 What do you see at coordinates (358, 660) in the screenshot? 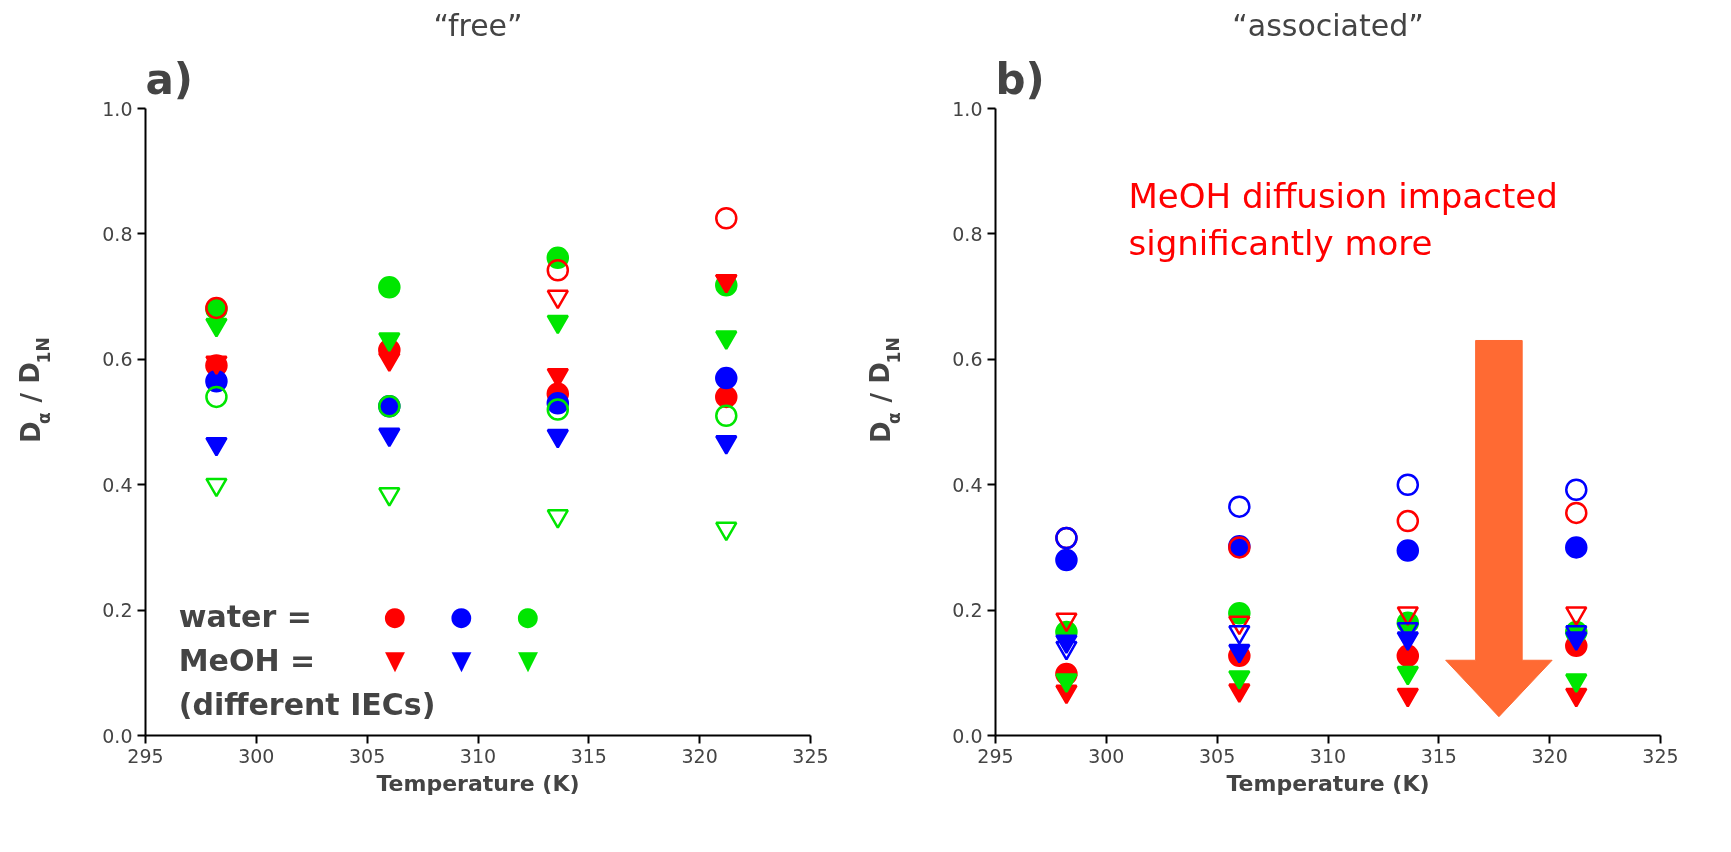
I see `text: MeOH = ▼ ▼ ▼` at bounding box center [358, 660].